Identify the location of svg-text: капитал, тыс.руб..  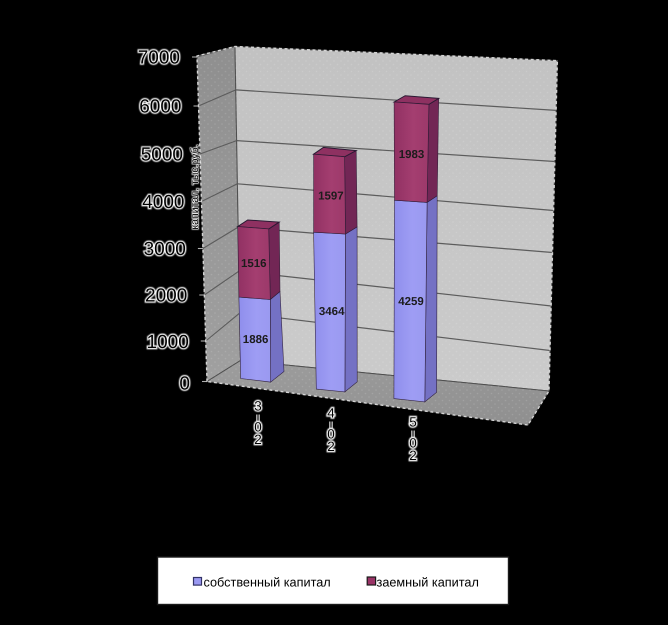
(195, 186).